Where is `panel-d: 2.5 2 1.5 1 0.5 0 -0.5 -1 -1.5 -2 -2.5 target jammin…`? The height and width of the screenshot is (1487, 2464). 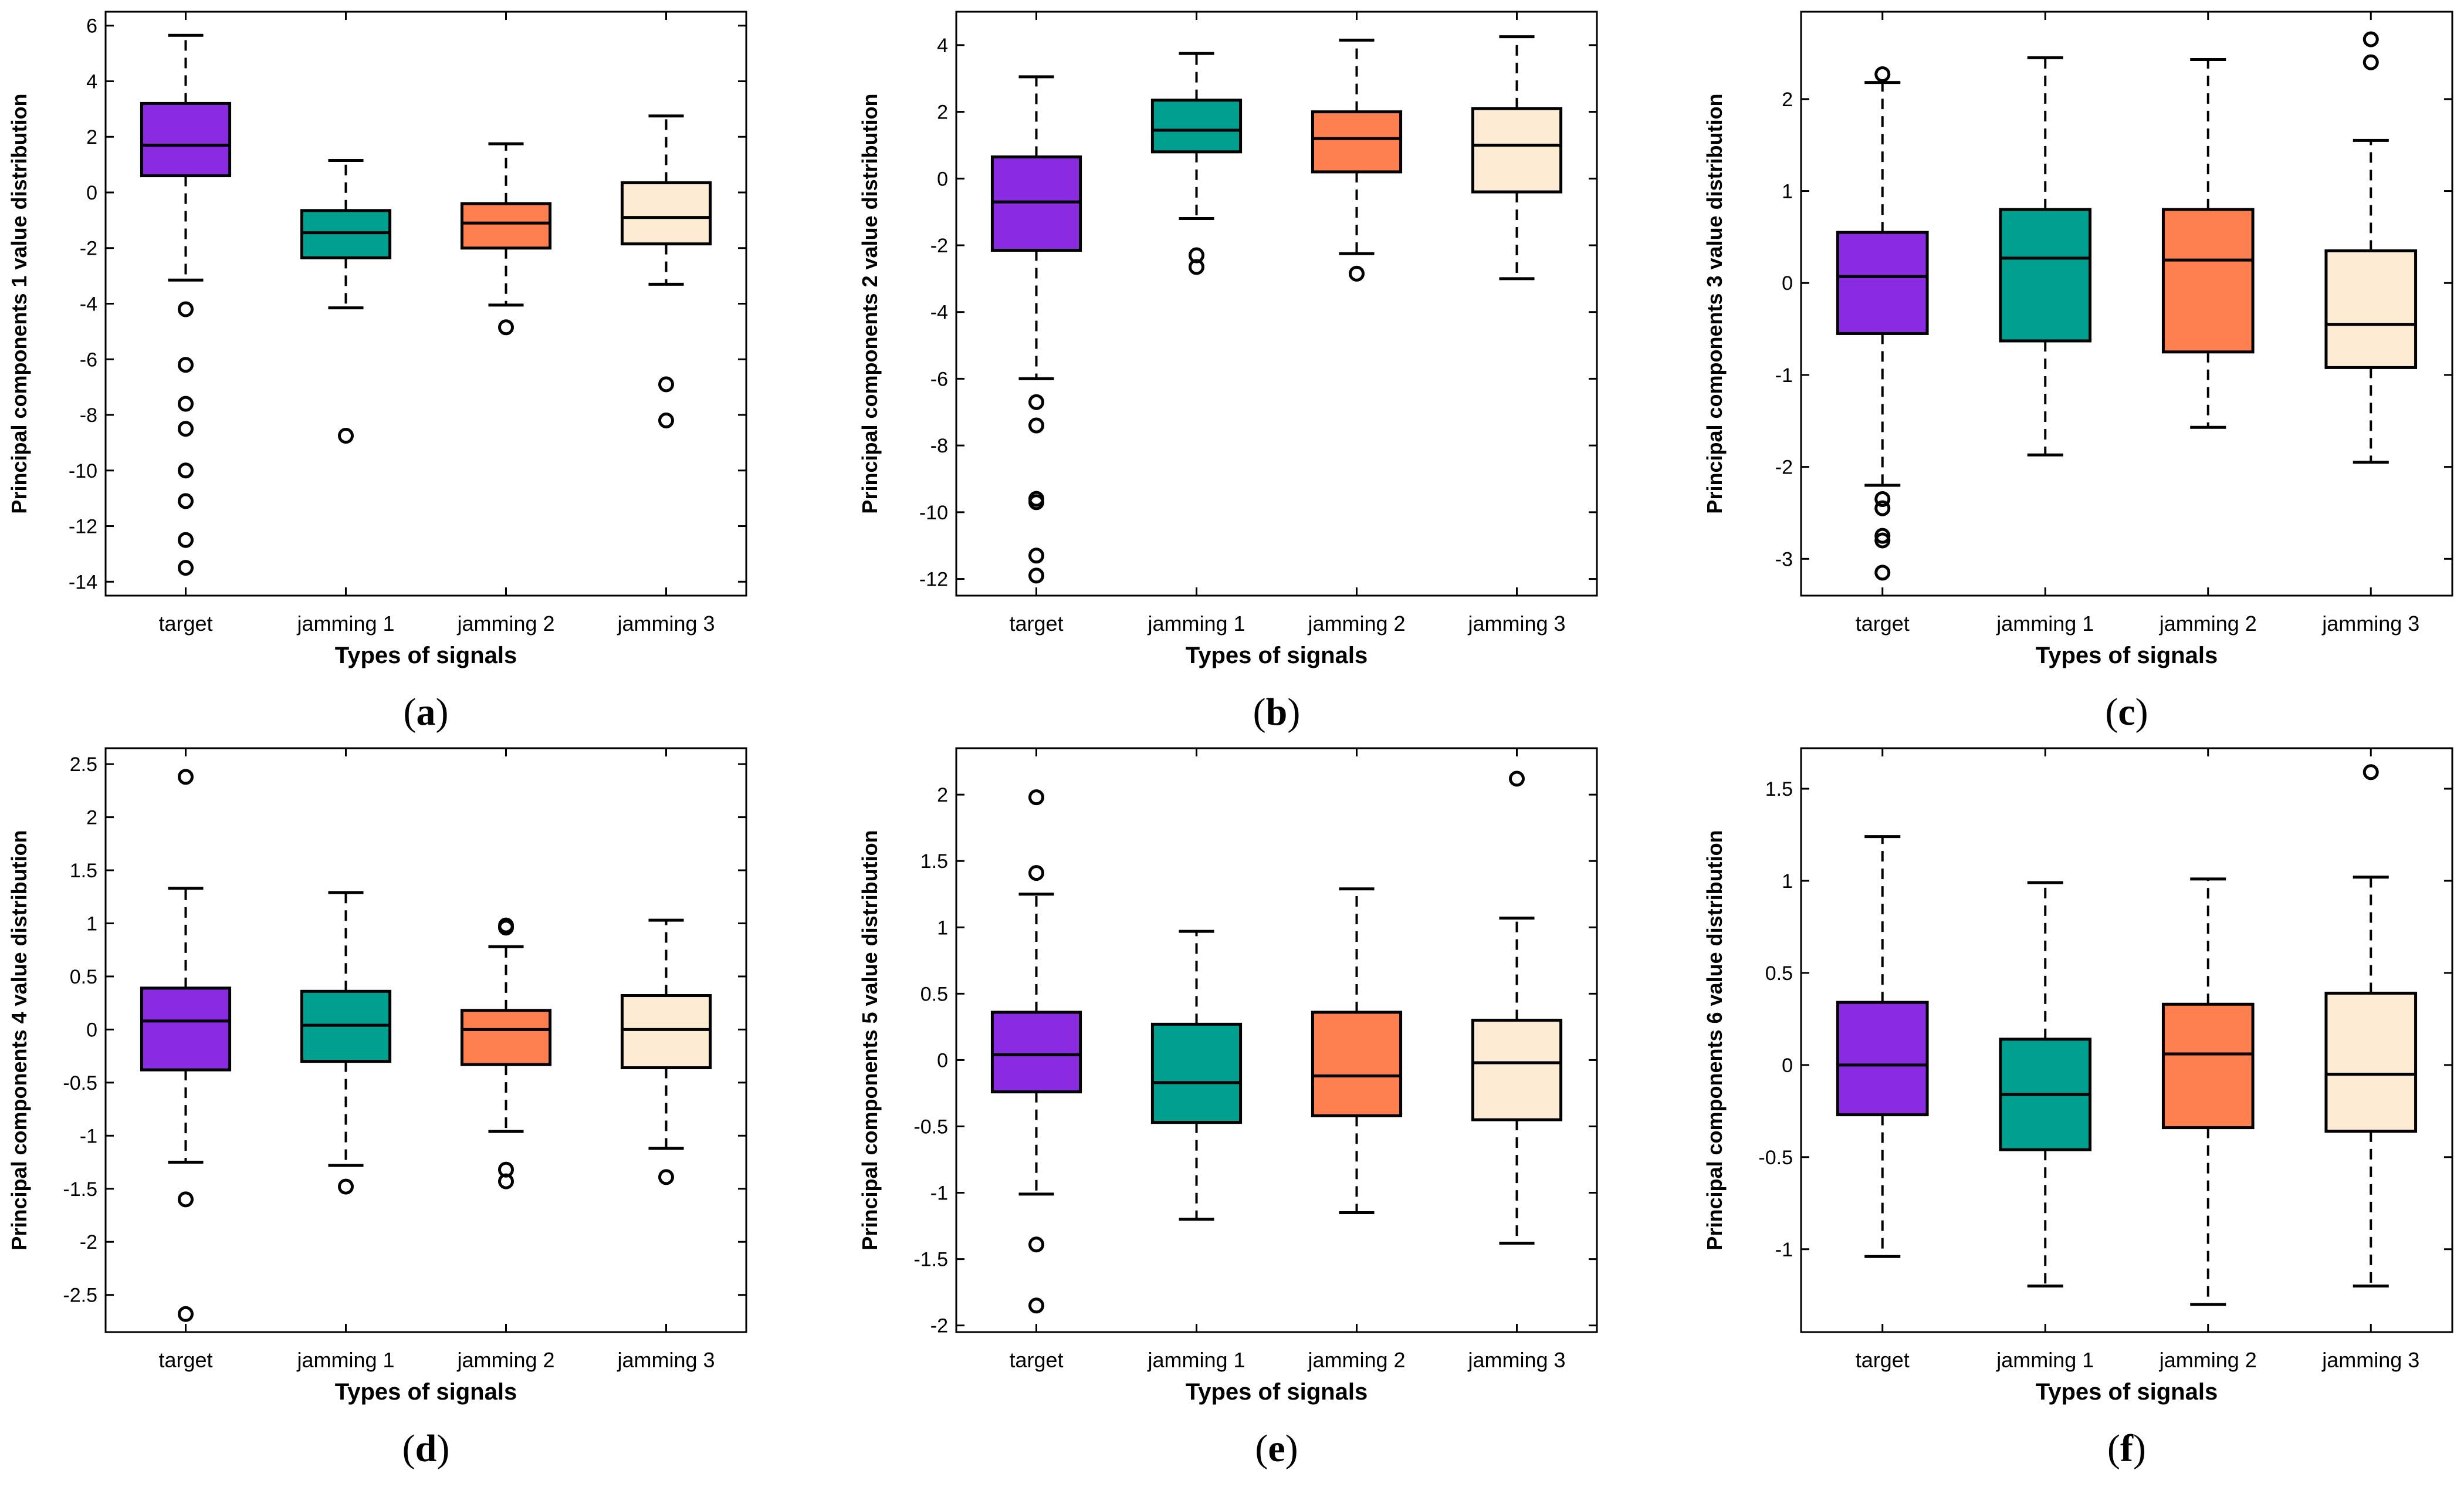
panel-d: 2.5 2 1.5 1 0.5 0 -0.5 -1 -1.5 -2 -2.5 target jammin… is located at coordinates (377, 1108).